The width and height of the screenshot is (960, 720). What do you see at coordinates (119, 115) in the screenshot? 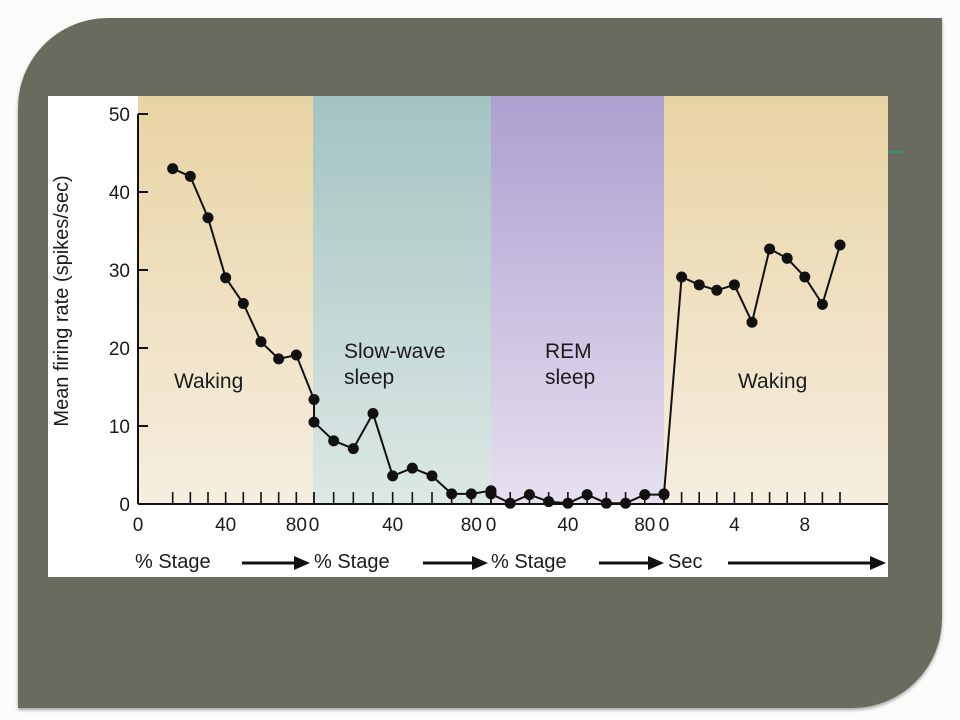
I see `y-tick-label: 50` at bounding box center [119, 115].